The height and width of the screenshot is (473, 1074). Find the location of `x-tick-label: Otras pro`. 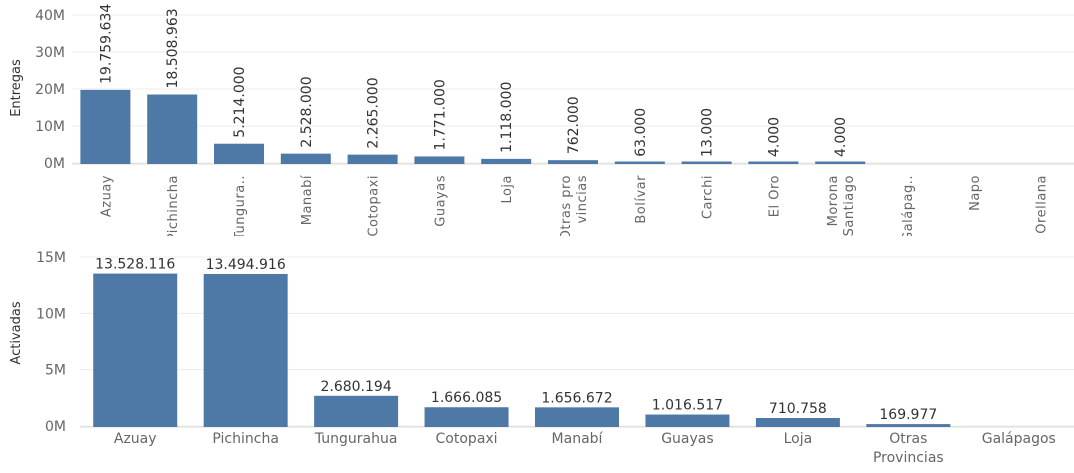

x-tick-label: Otras pro is located at coordinates (566, 205).